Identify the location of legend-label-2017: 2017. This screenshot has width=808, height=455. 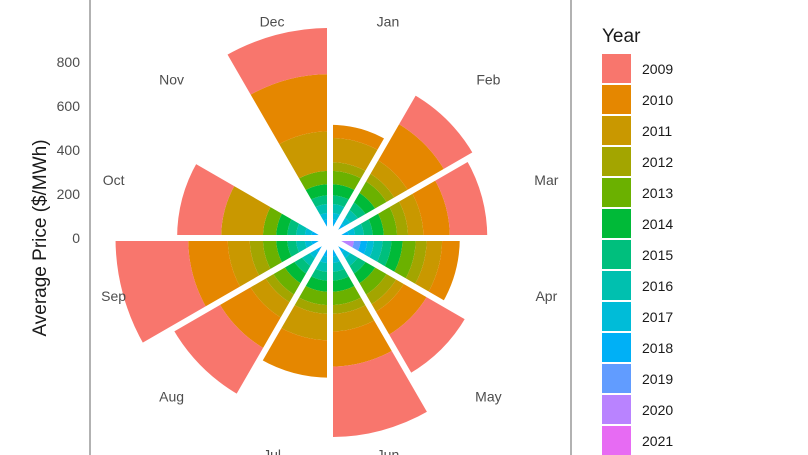
(657, 317).